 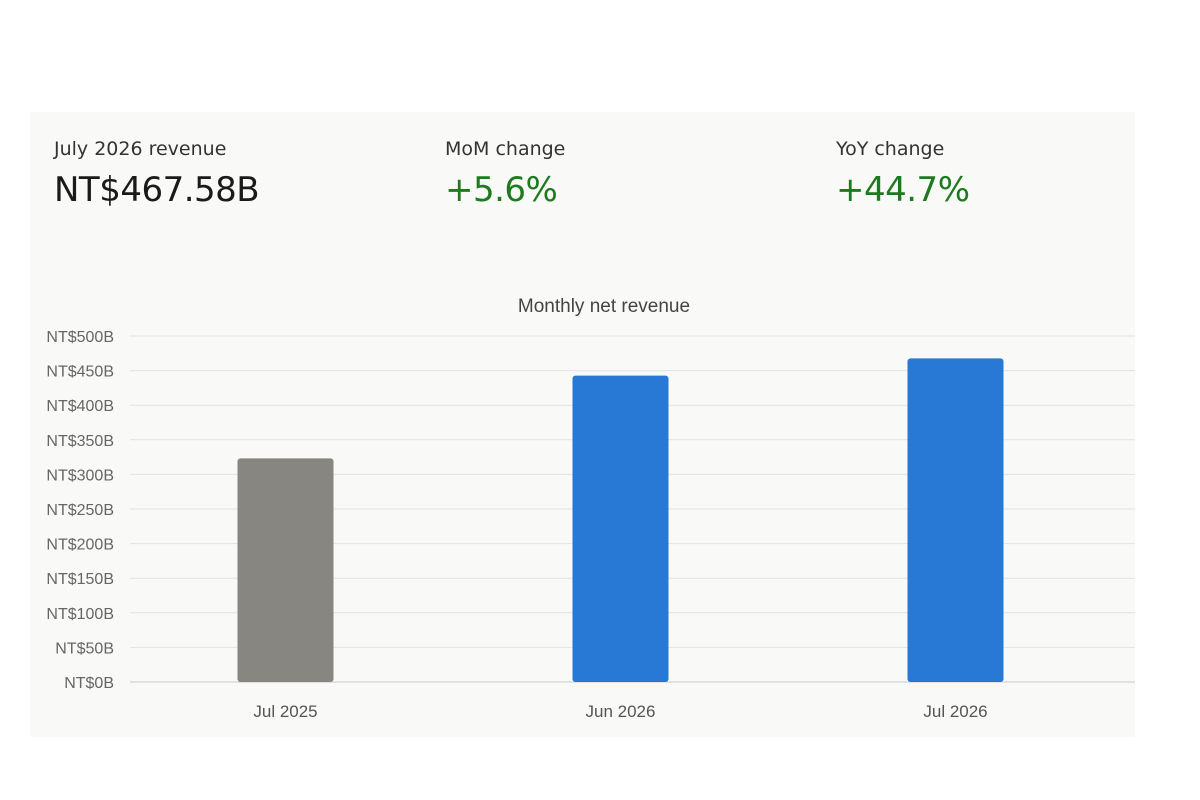 I want to click on bar-jul-2026, so click(x=955, y=520).